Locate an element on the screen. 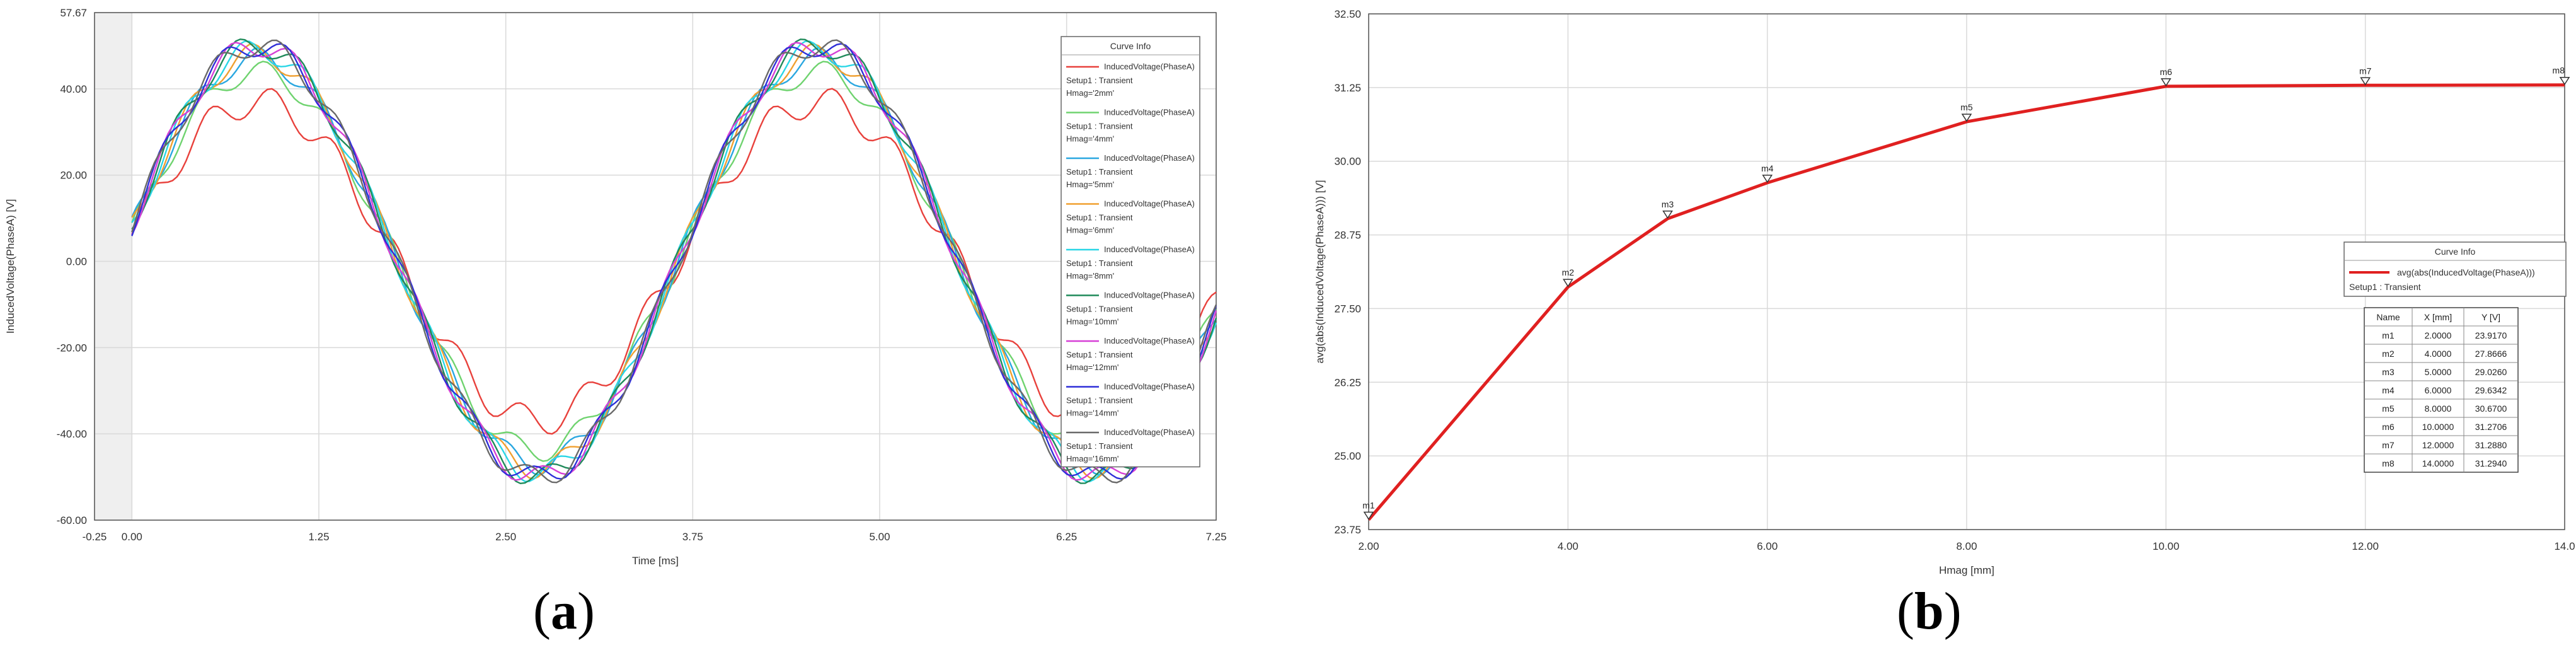  legend-box is located at coordinates (2455, 269).